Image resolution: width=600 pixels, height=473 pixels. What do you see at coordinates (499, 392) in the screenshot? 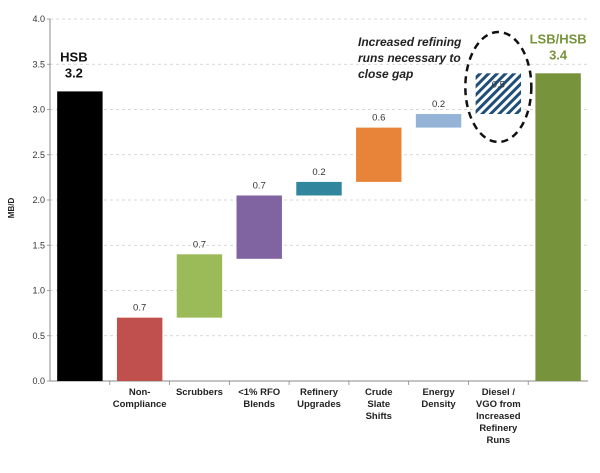
I see `category-label: Diesel /` at bounding box center [499, 392].